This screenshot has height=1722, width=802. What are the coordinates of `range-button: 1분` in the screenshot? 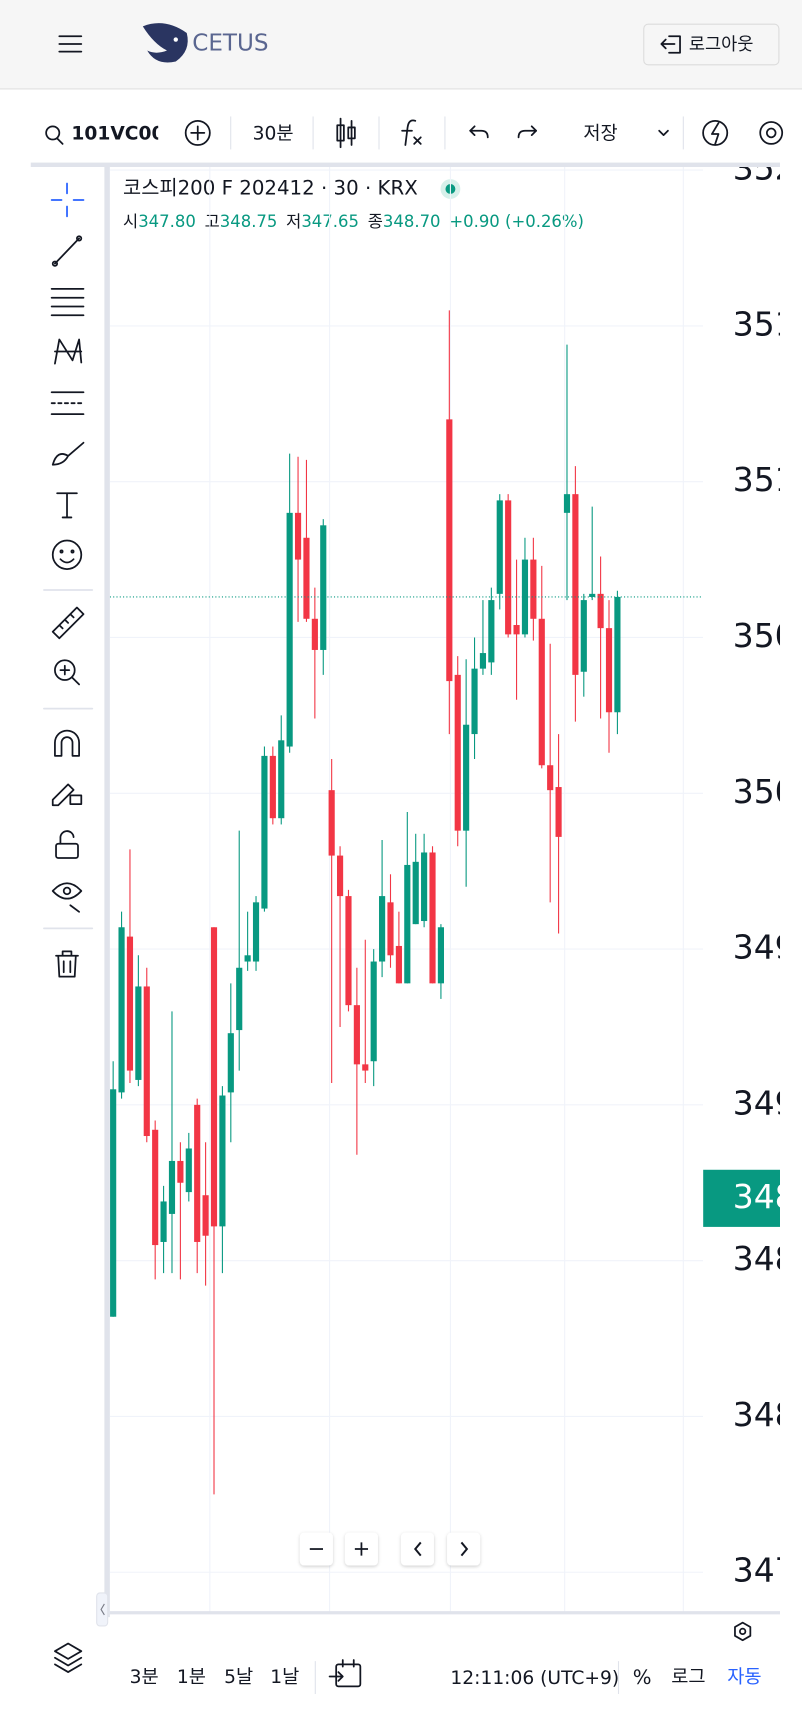 It's located at (191, 1677).